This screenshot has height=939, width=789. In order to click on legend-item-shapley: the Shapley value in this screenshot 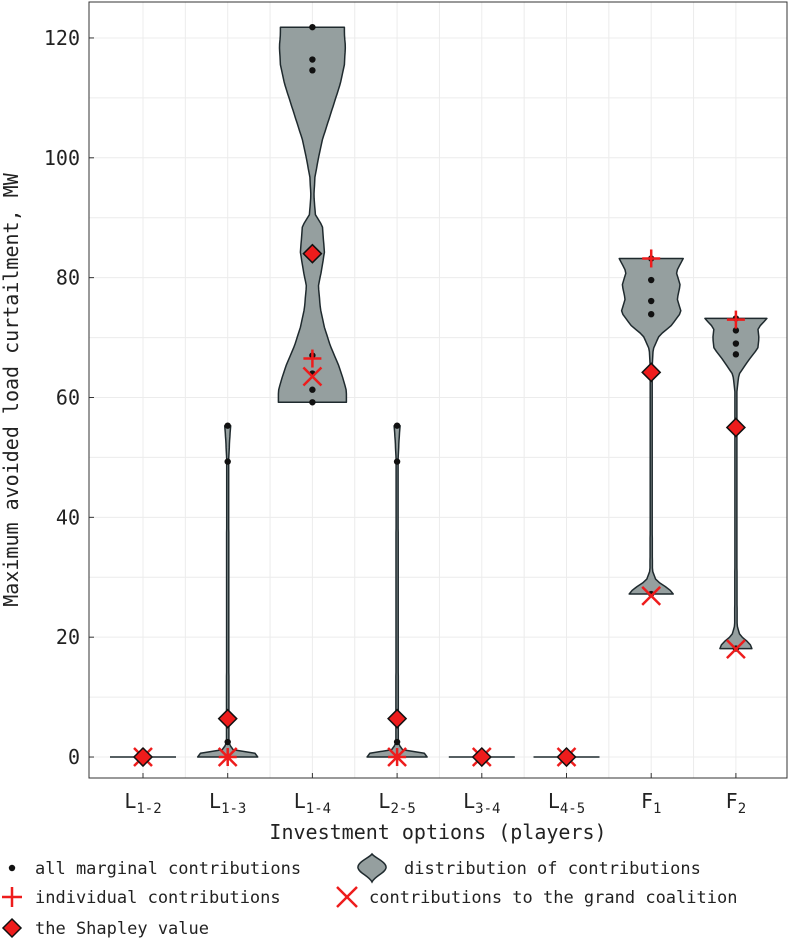, I will do `click(105, 928)`.